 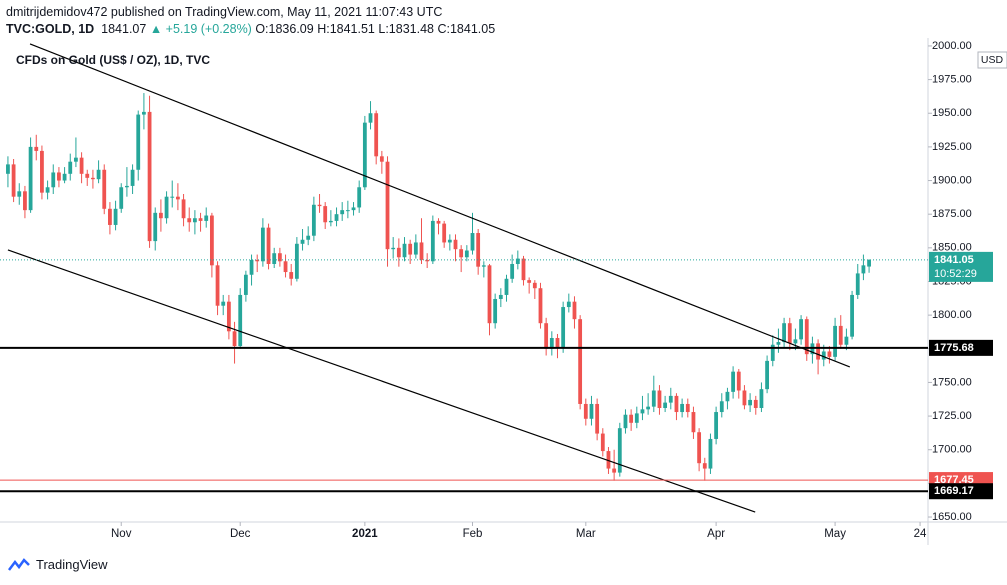 I want to click on close: C:1841.05, so click(x=466, y=29).